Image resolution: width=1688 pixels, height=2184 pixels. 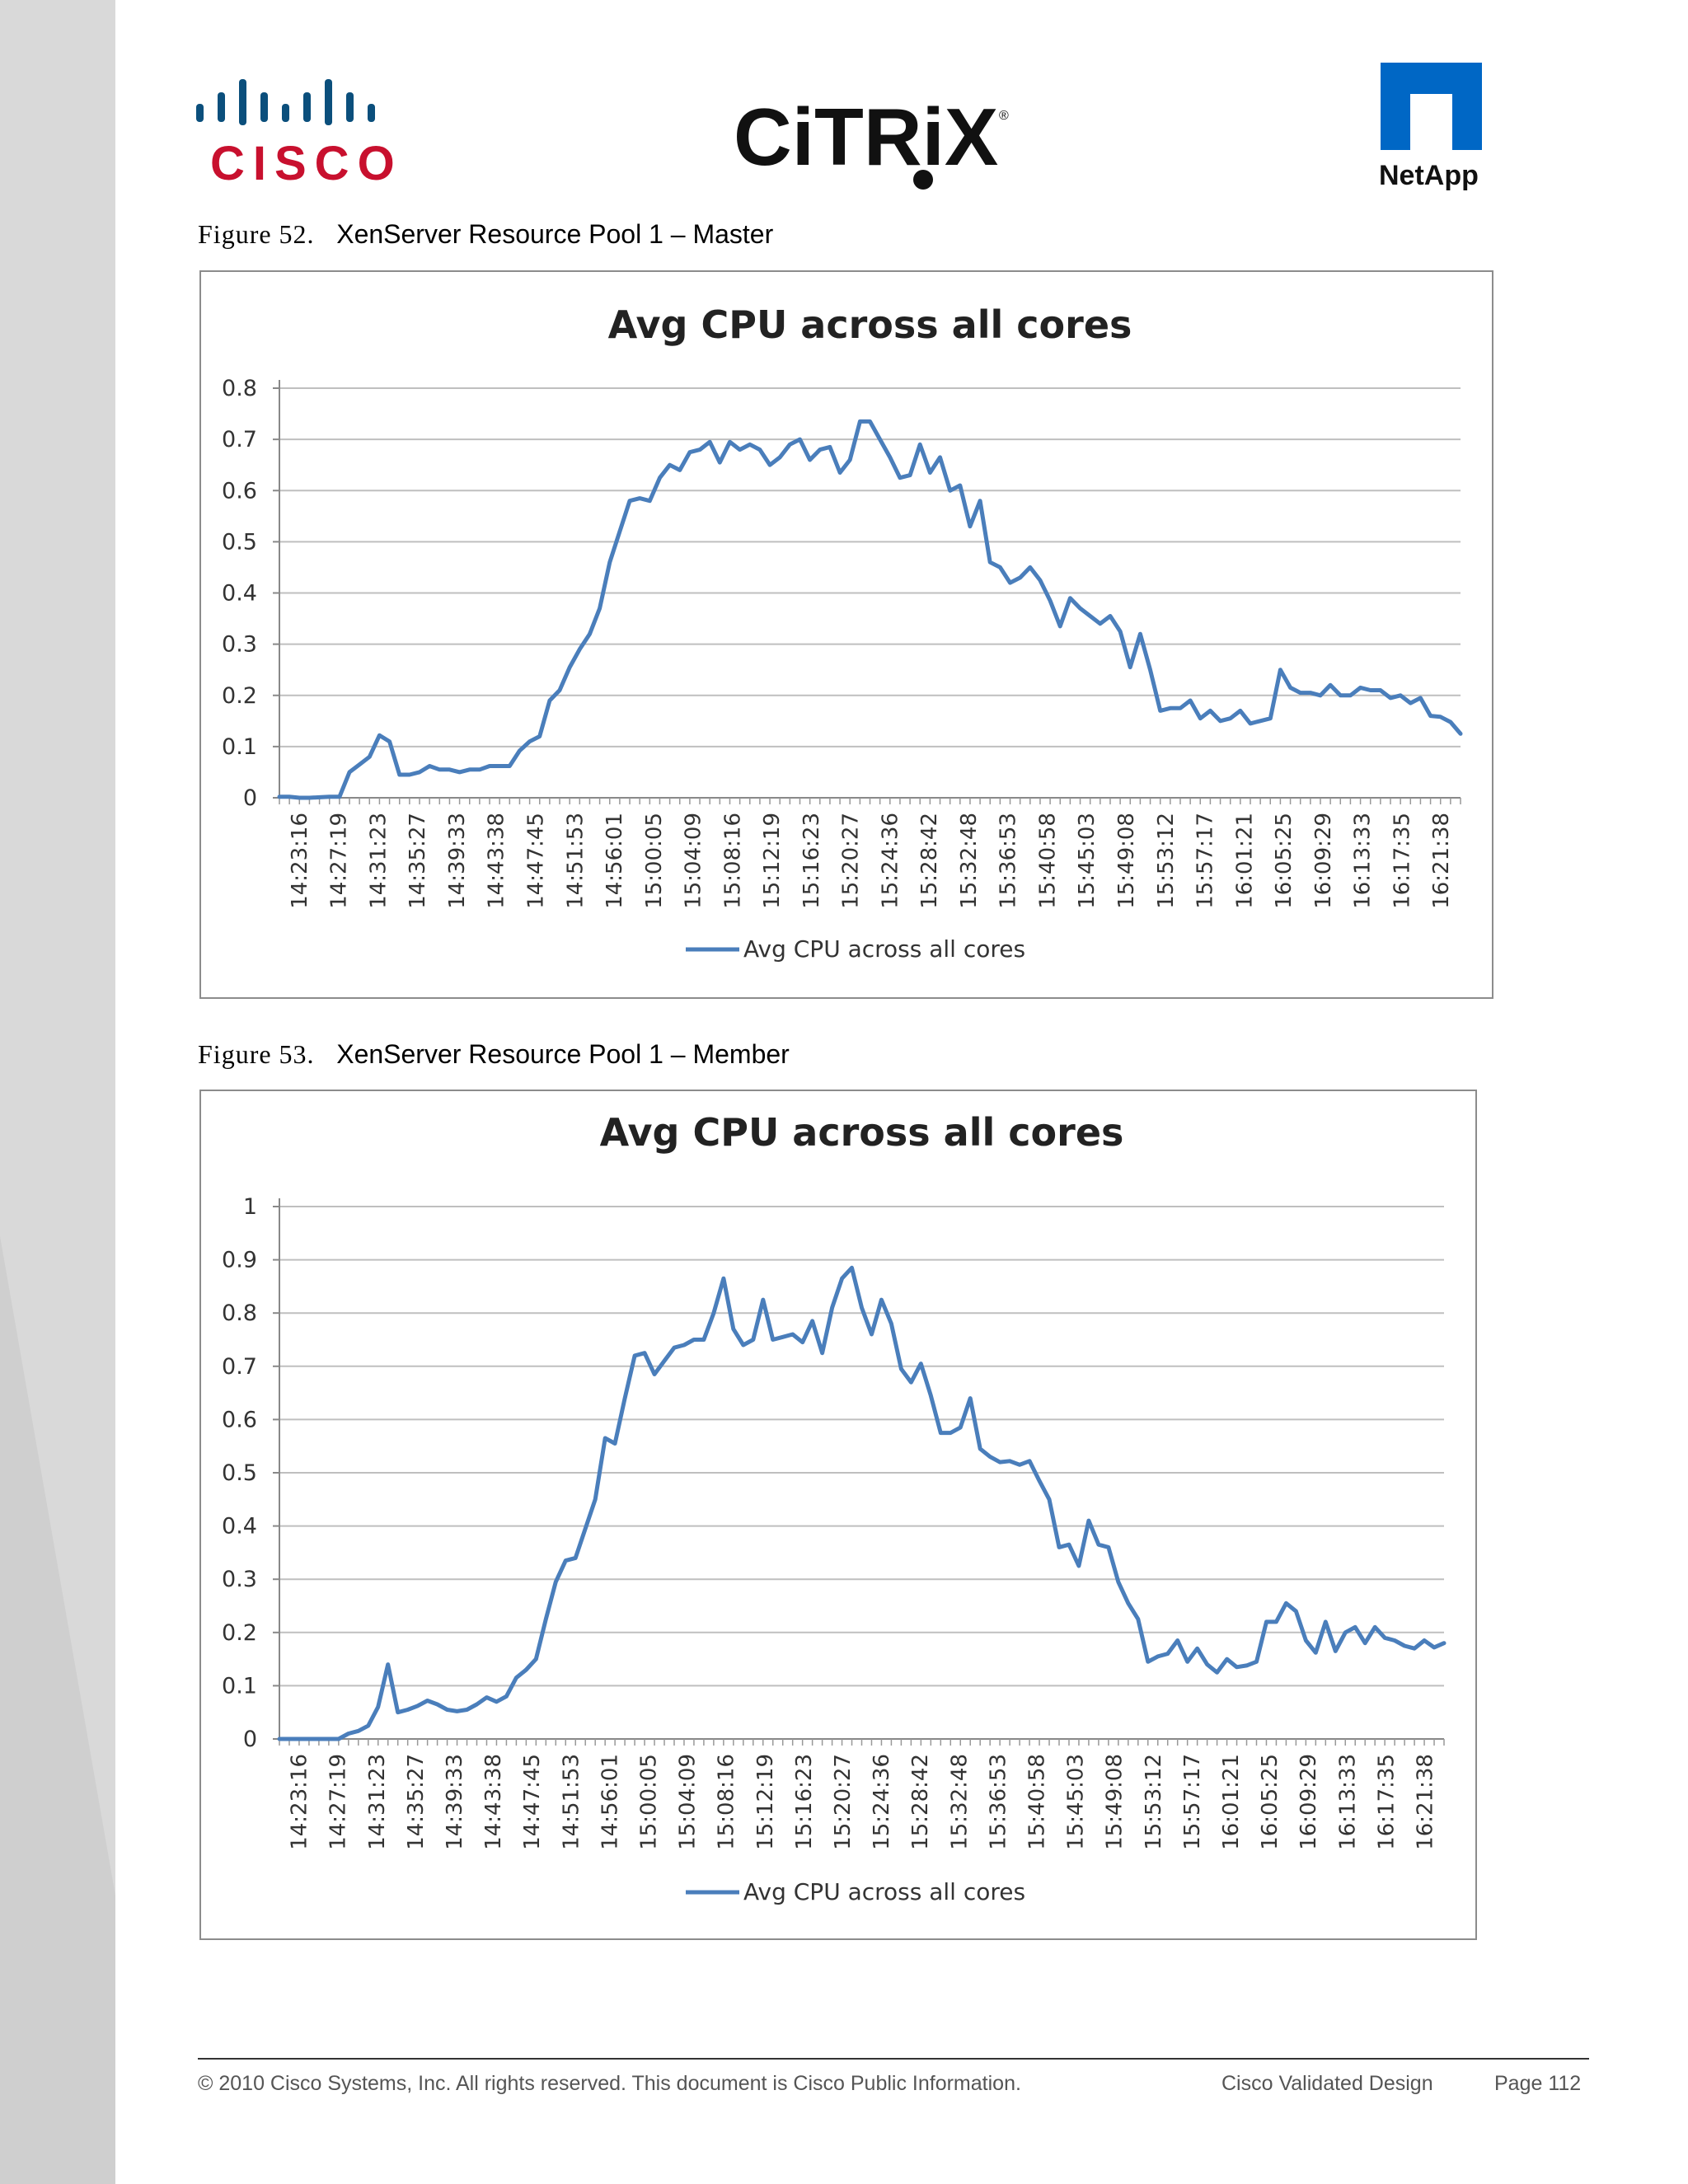 What do you see at coordinates (250, 1739) in the screenshot?
I see `y-tick-label: 0` at bounding box center [250, 1739].